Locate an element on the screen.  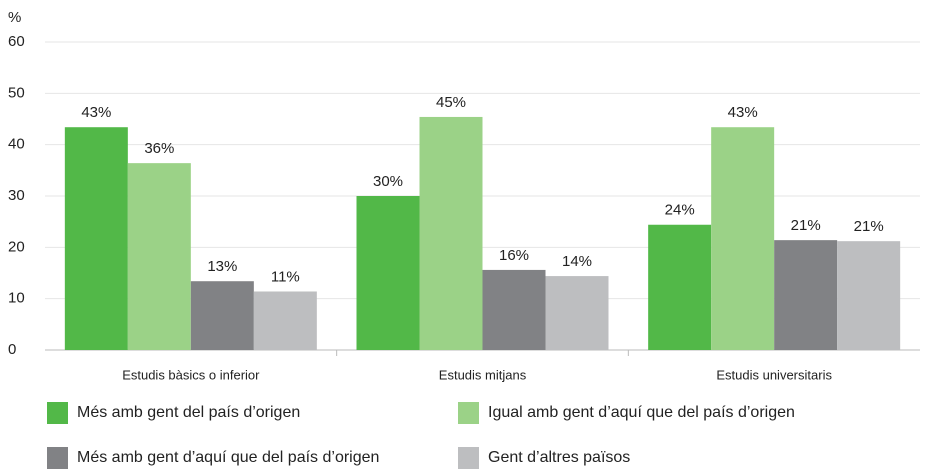
data-label: 11% is located at coordinates (285, 276).